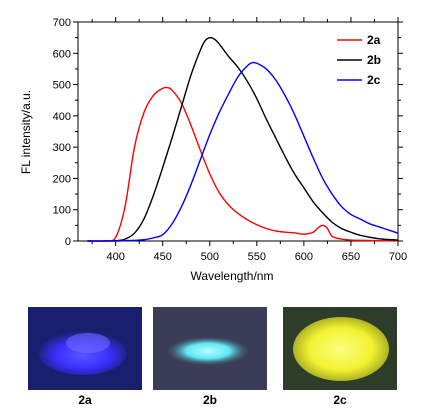  I want to click on photo-caption-2b: 2b, so click(209, 400).